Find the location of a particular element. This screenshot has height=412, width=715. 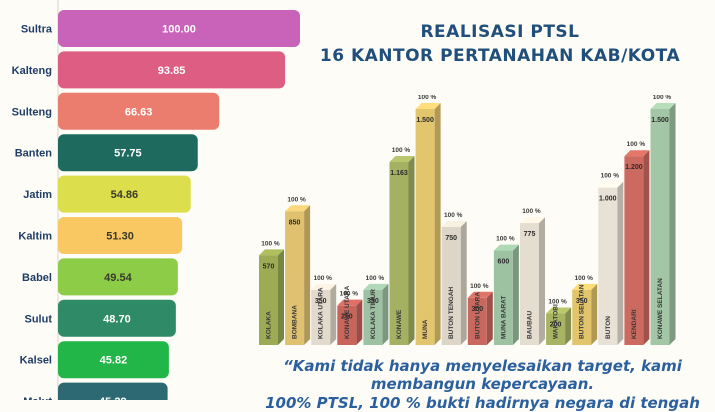

category-label: KONAWE UTARA is located at coordinates (347, 312).